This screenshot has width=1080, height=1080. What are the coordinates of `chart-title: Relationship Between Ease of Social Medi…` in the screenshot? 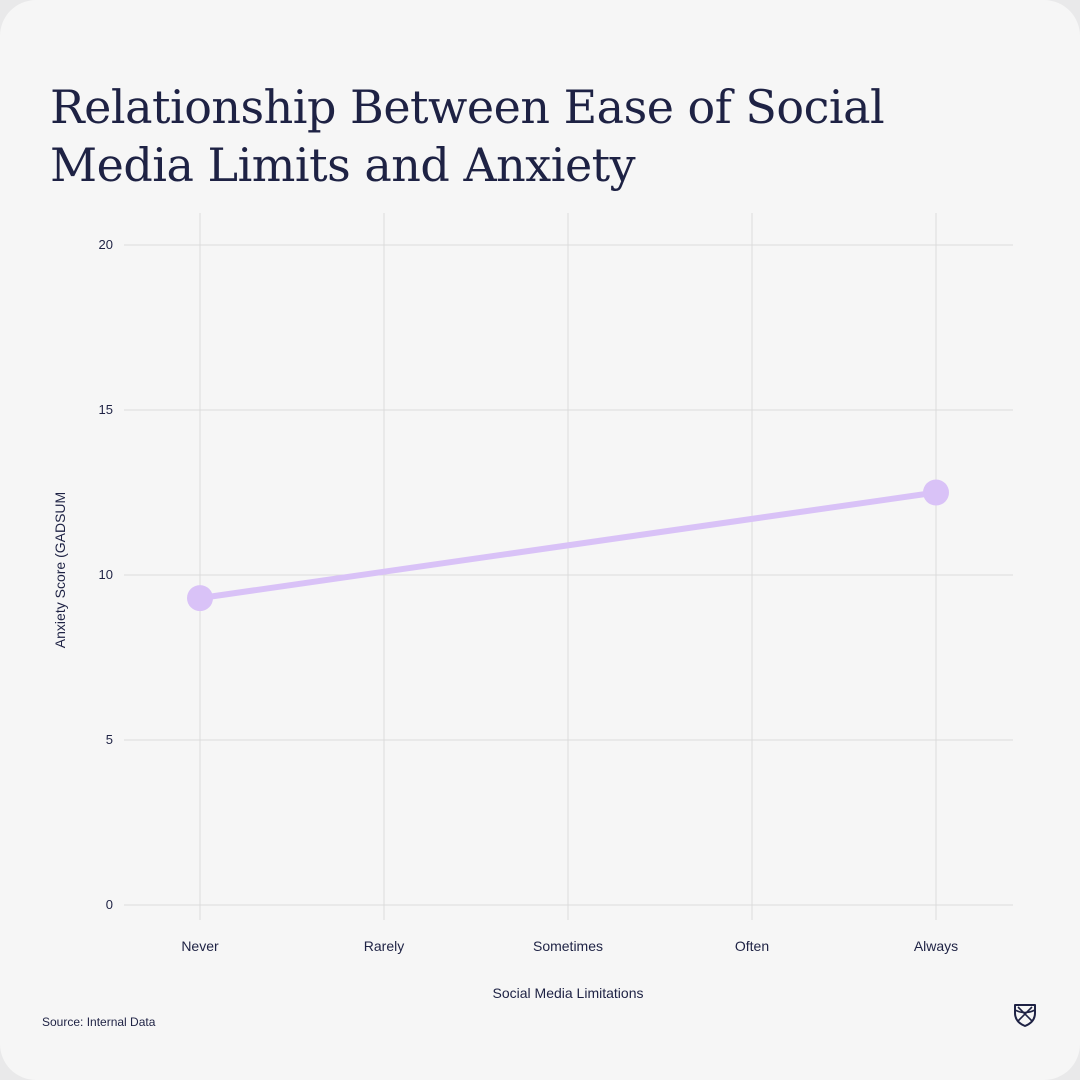 It's located at (467, 136).